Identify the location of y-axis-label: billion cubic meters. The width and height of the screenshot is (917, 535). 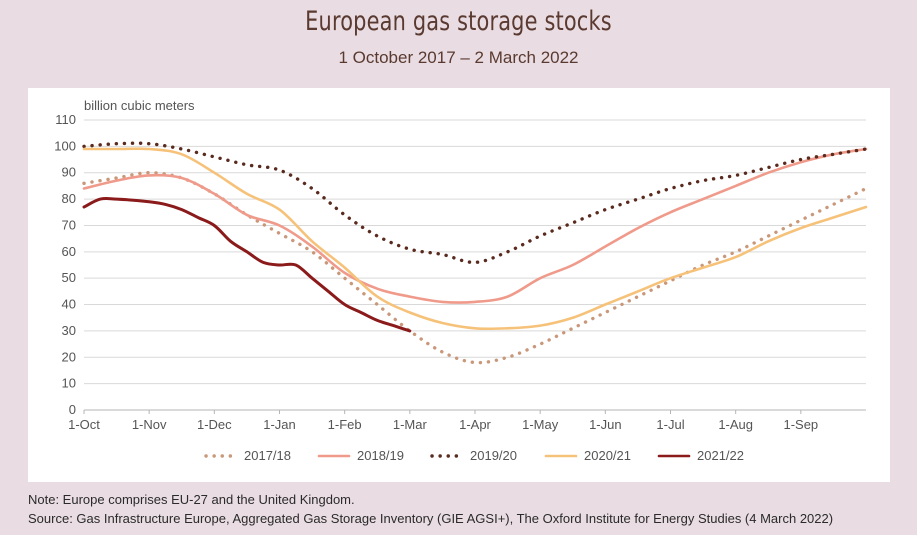
(139, 105).